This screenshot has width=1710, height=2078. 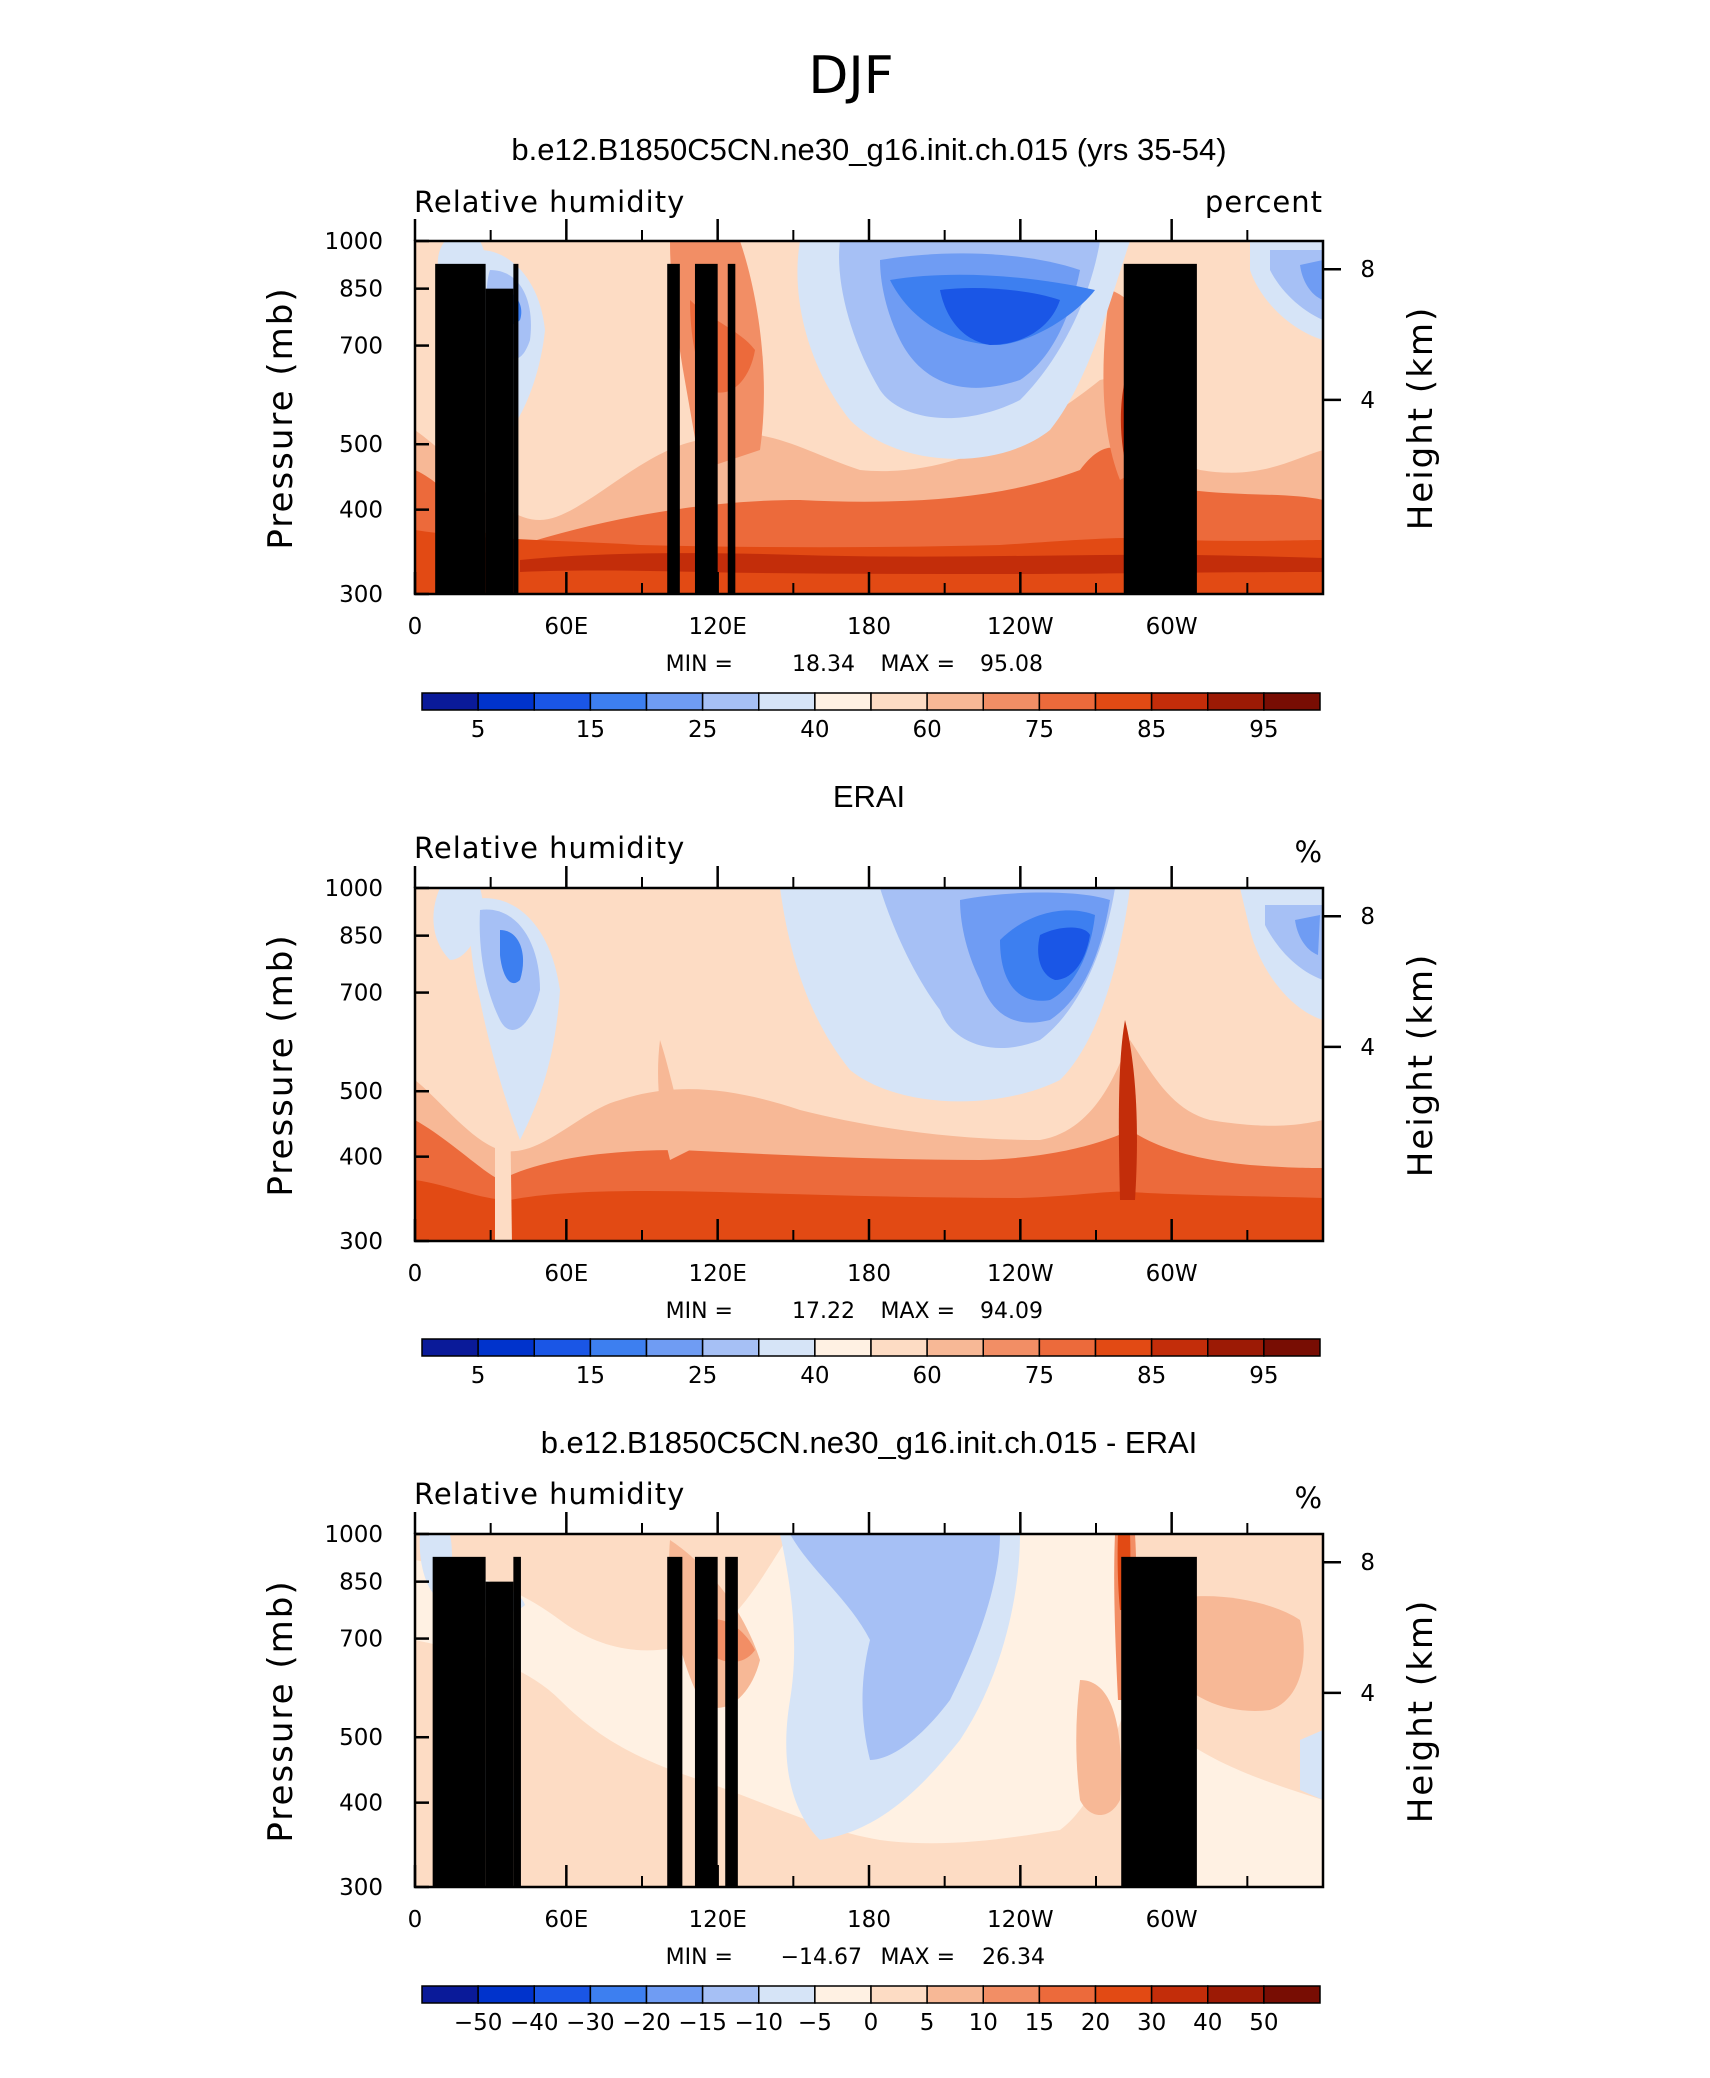 I want to click on colorbar-label: 10, so click(x=983, y=2023).